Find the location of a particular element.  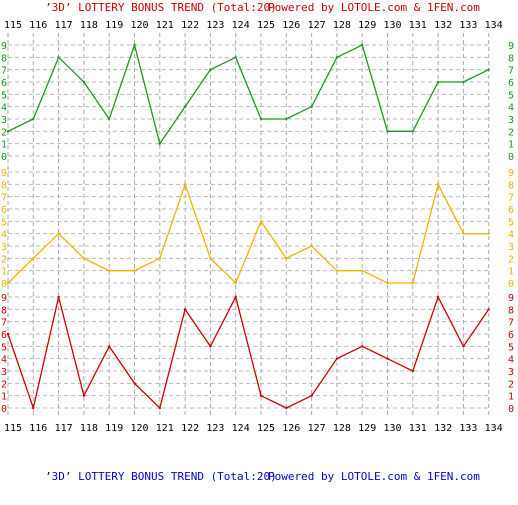

x-tick-label-bottom: 134 is located at coordinates (494, 428).